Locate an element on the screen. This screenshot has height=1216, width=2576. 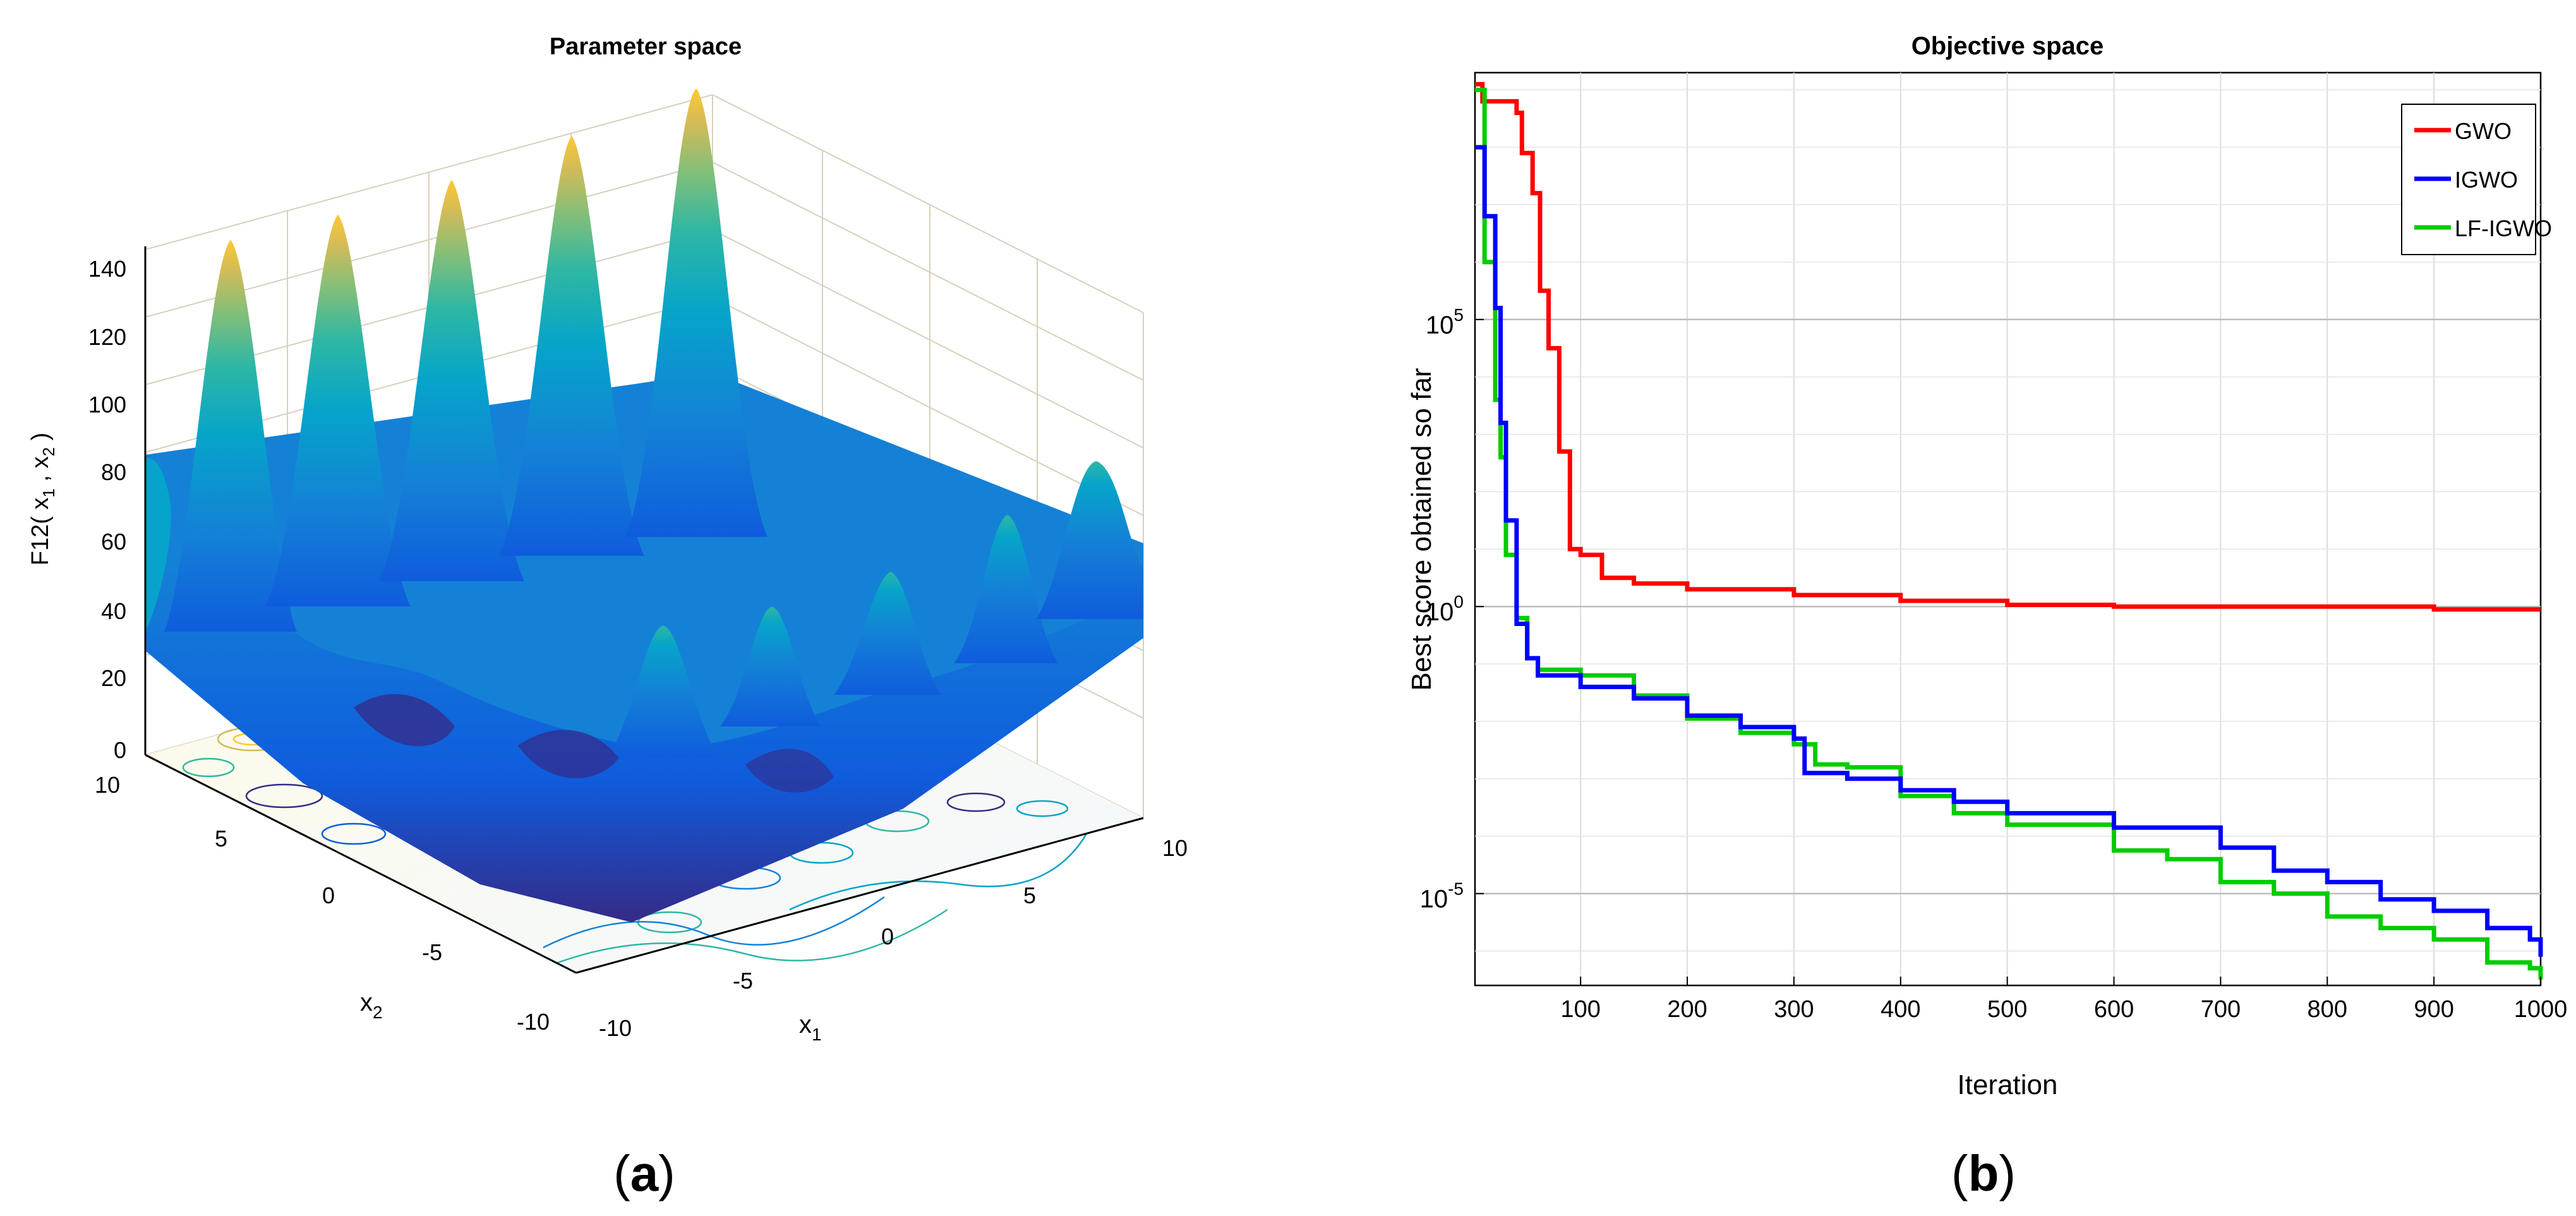
x-tick-label: 200 is located at coordinates (1687, 1009).